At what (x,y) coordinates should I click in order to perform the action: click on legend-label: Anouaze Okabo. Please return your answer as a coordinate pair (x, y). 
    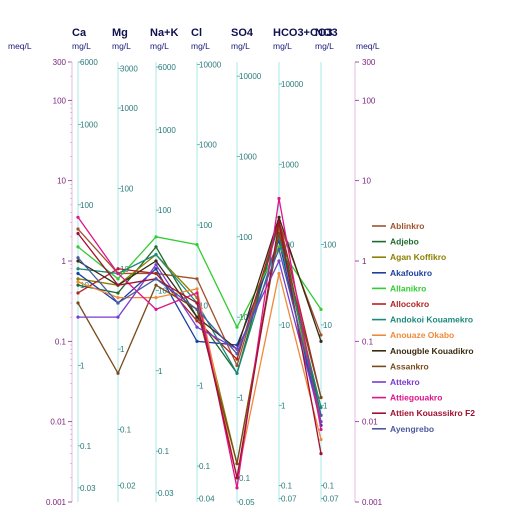
    Looking at the image, I should click on (422, 335).